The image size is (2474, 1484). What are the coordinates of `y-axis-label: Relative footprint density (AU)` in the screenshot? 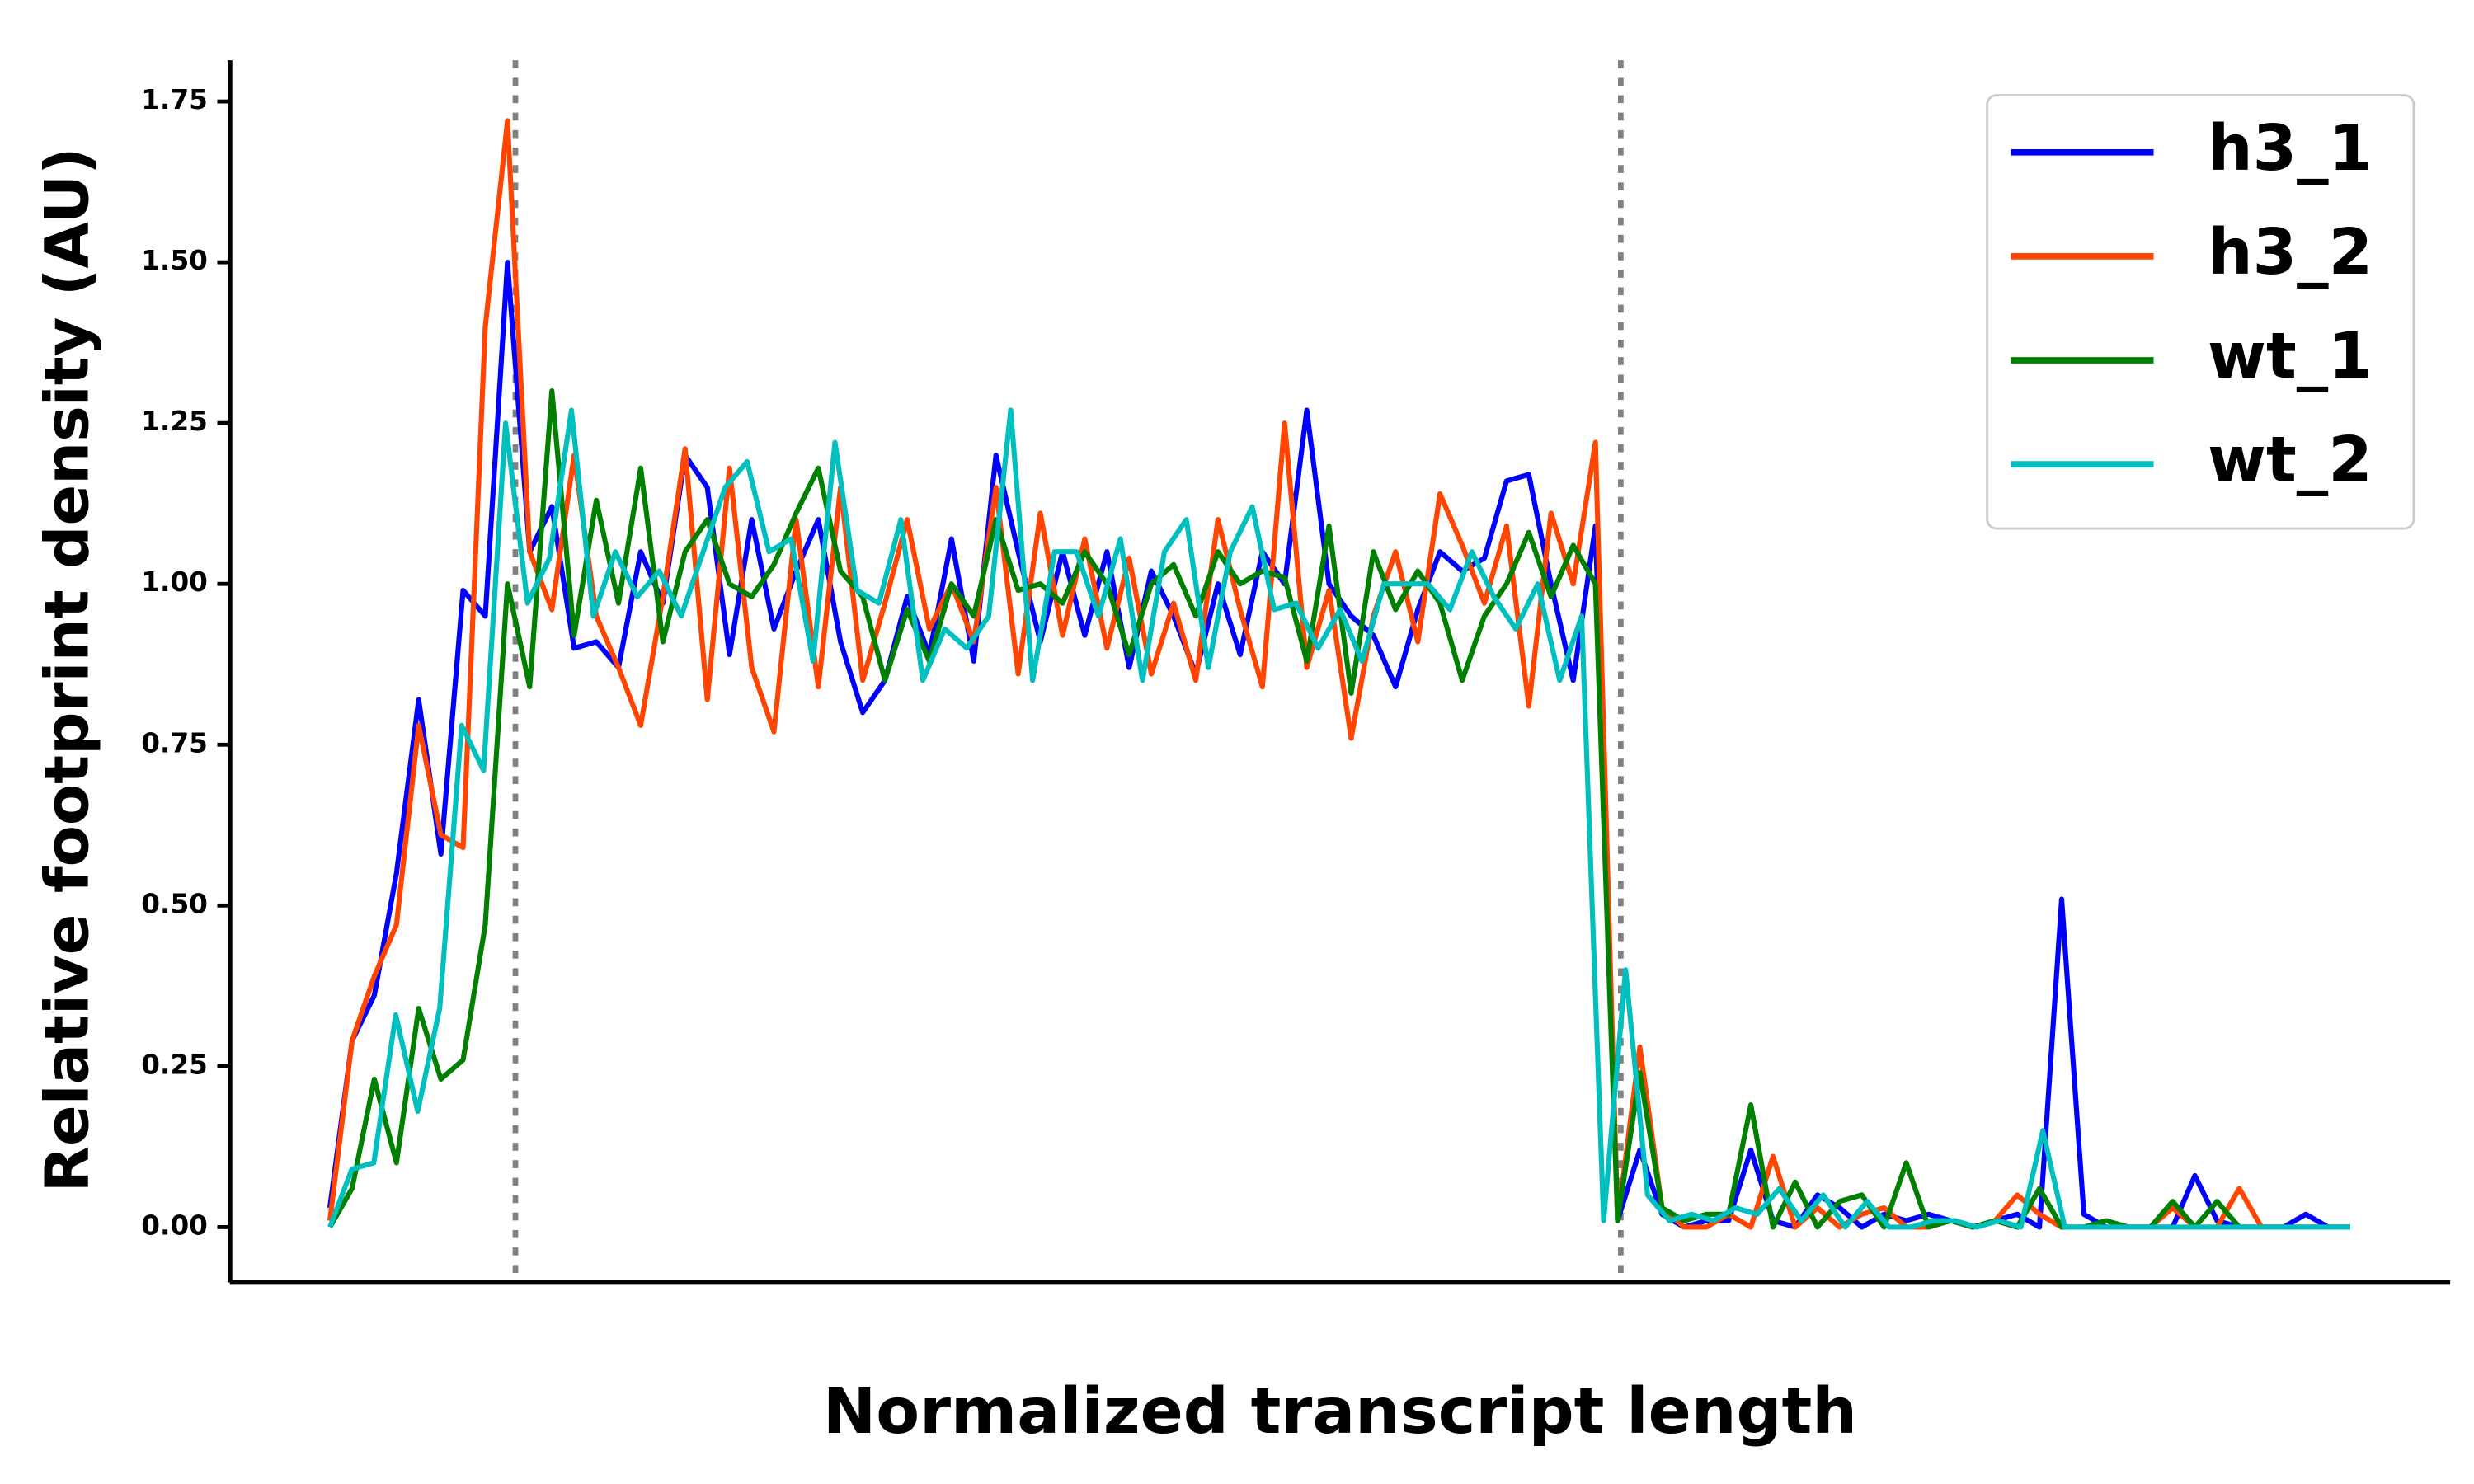 It's located at (68, 669).